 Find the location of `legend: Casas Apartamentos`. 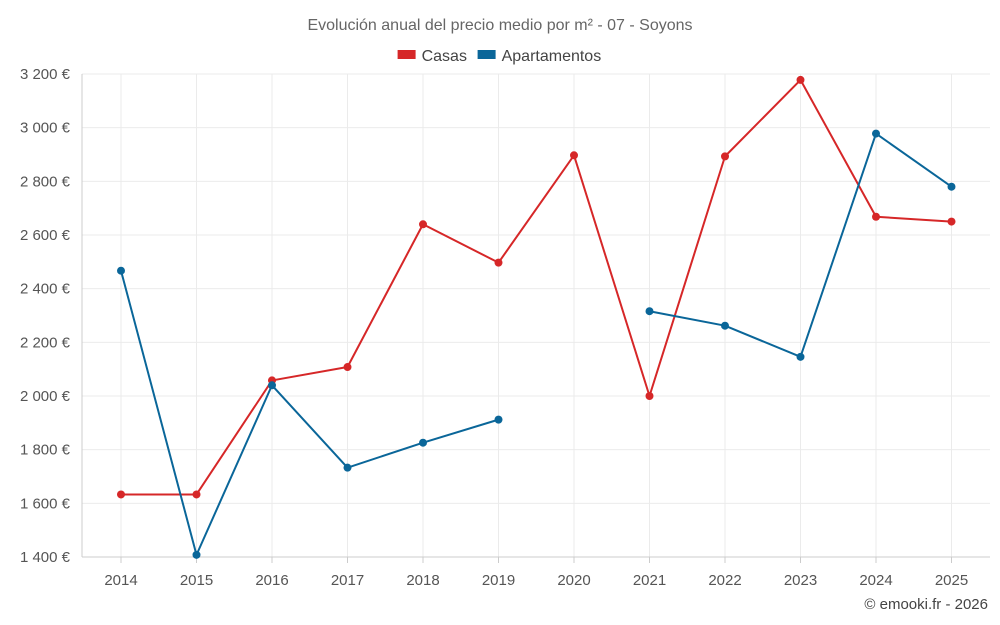

legend: Casas Apartamentos is located at coordinates (499, 56).